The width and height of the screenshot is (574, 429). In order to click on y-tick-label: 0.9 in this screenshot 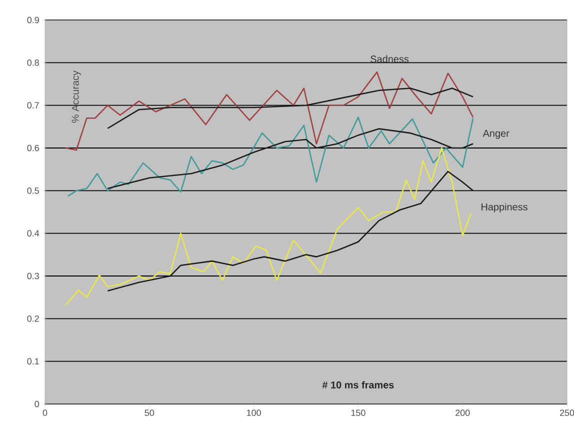, I will do `click(33, 20)`.